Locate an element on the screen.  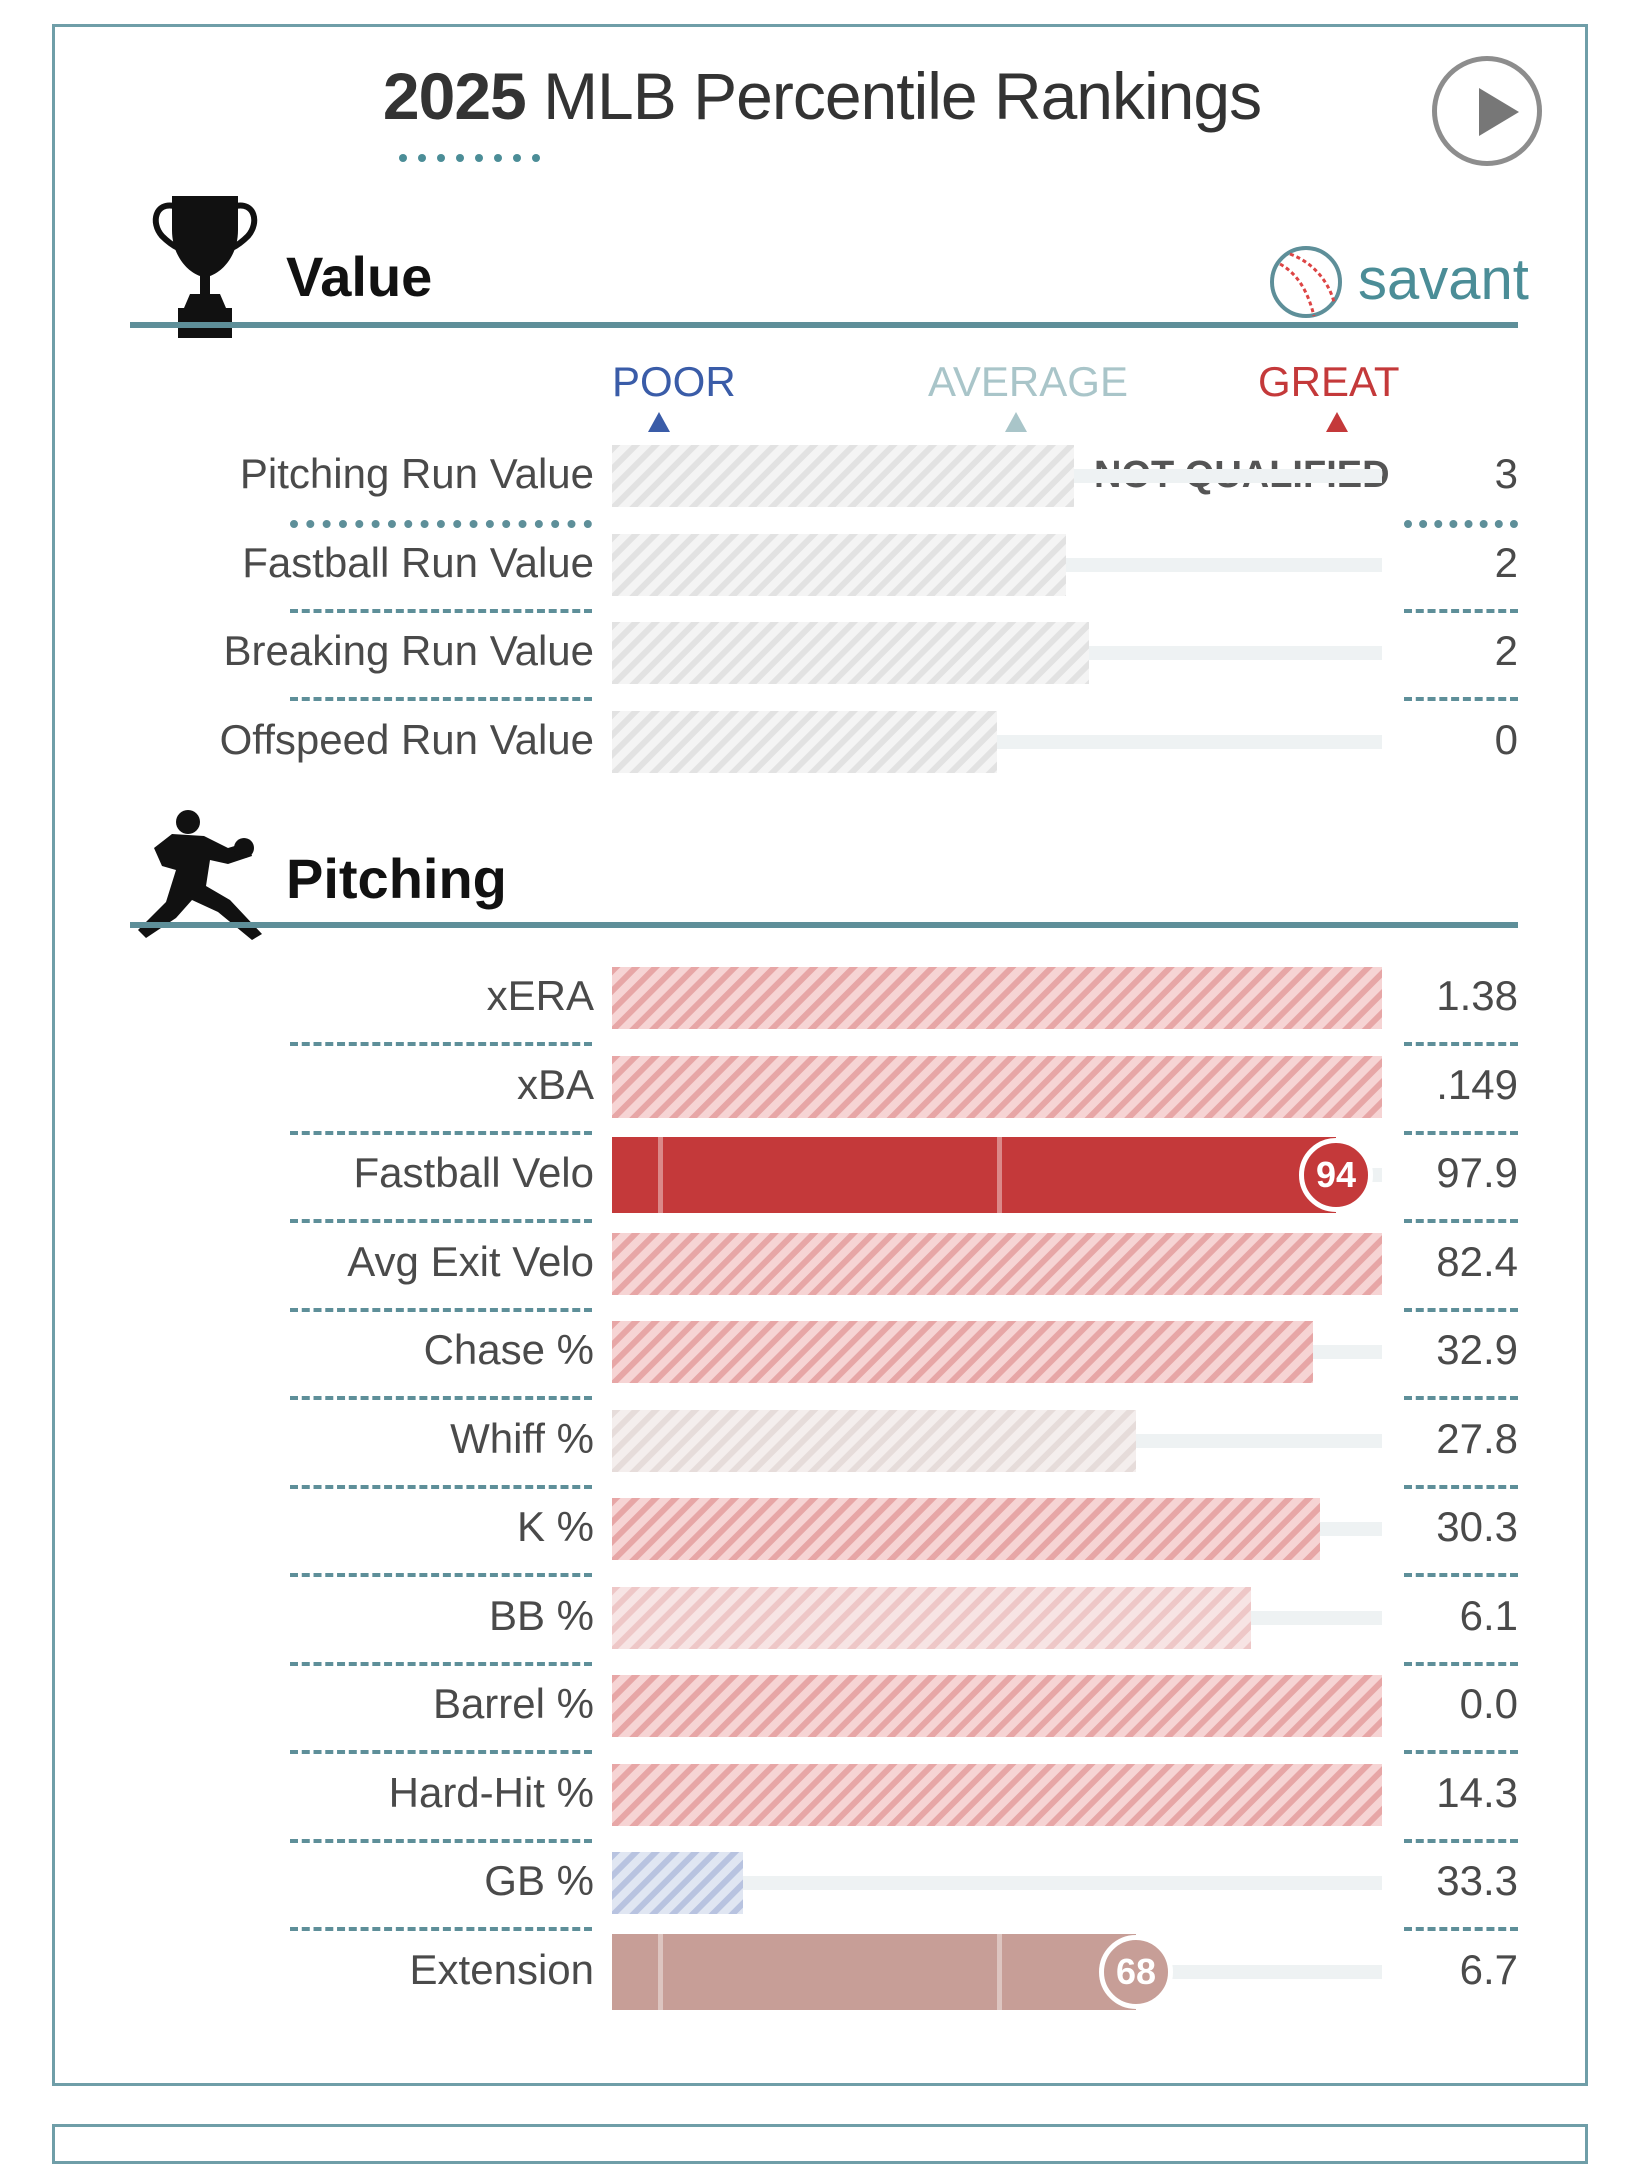
row-value-hard-hit: 14.3 is located at coordinates (1477, 1792).